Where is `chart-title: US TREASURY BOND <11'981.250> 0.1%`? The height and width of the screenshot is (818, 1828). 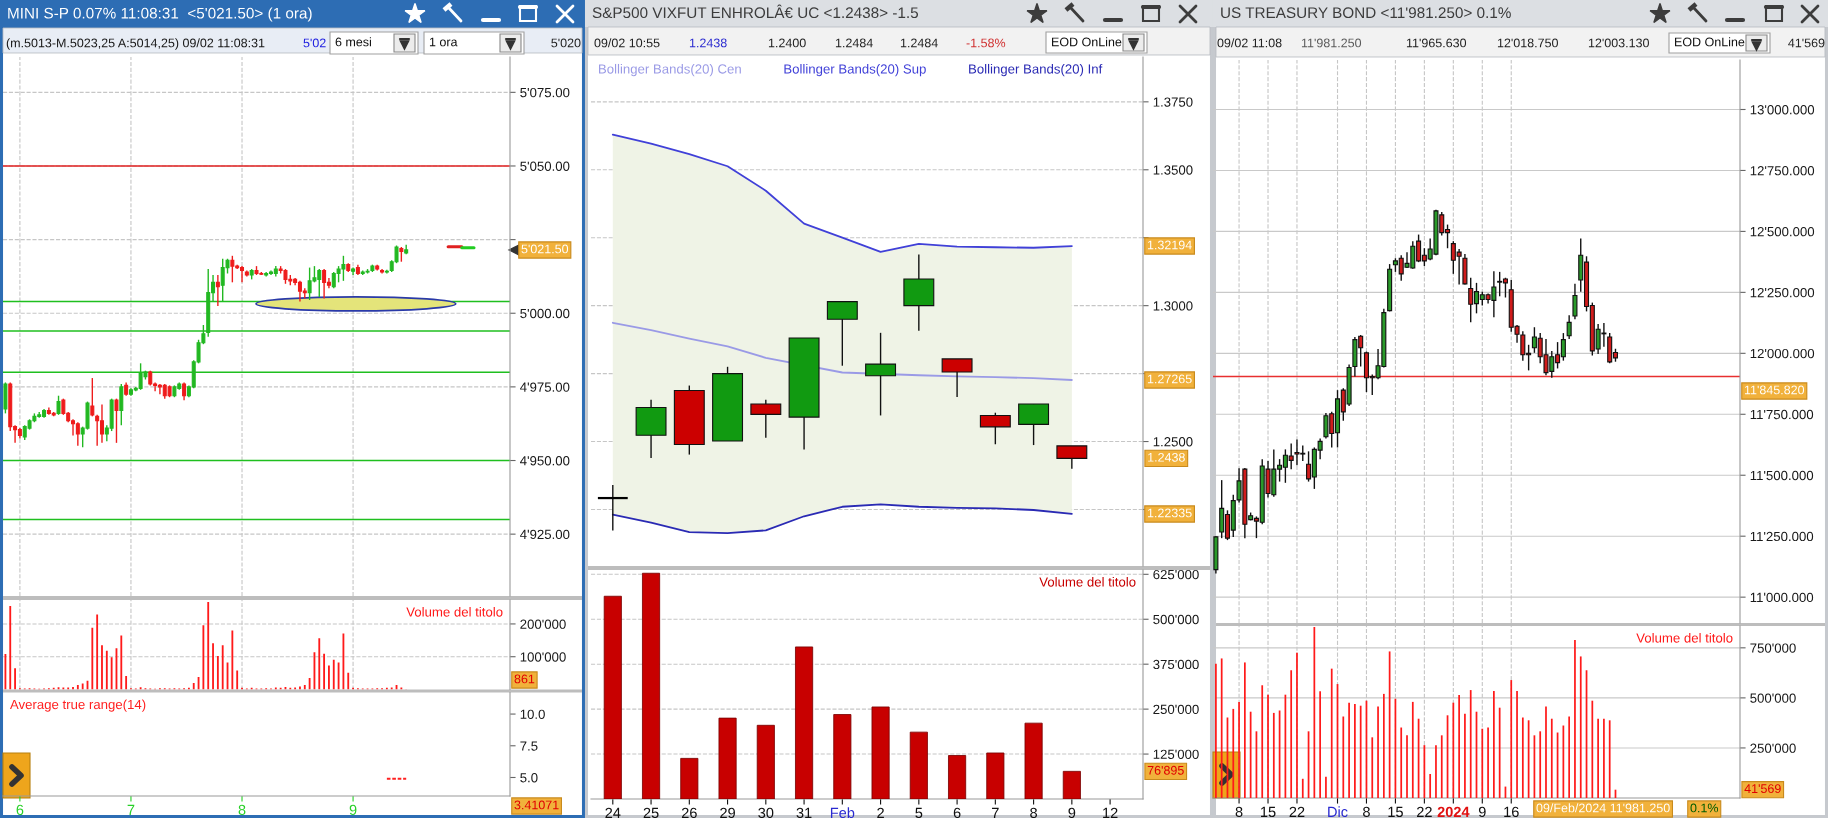
chart-title: US TREASURY BOND <11'981.250> 0.1% is located at coordinates (1366, 13).